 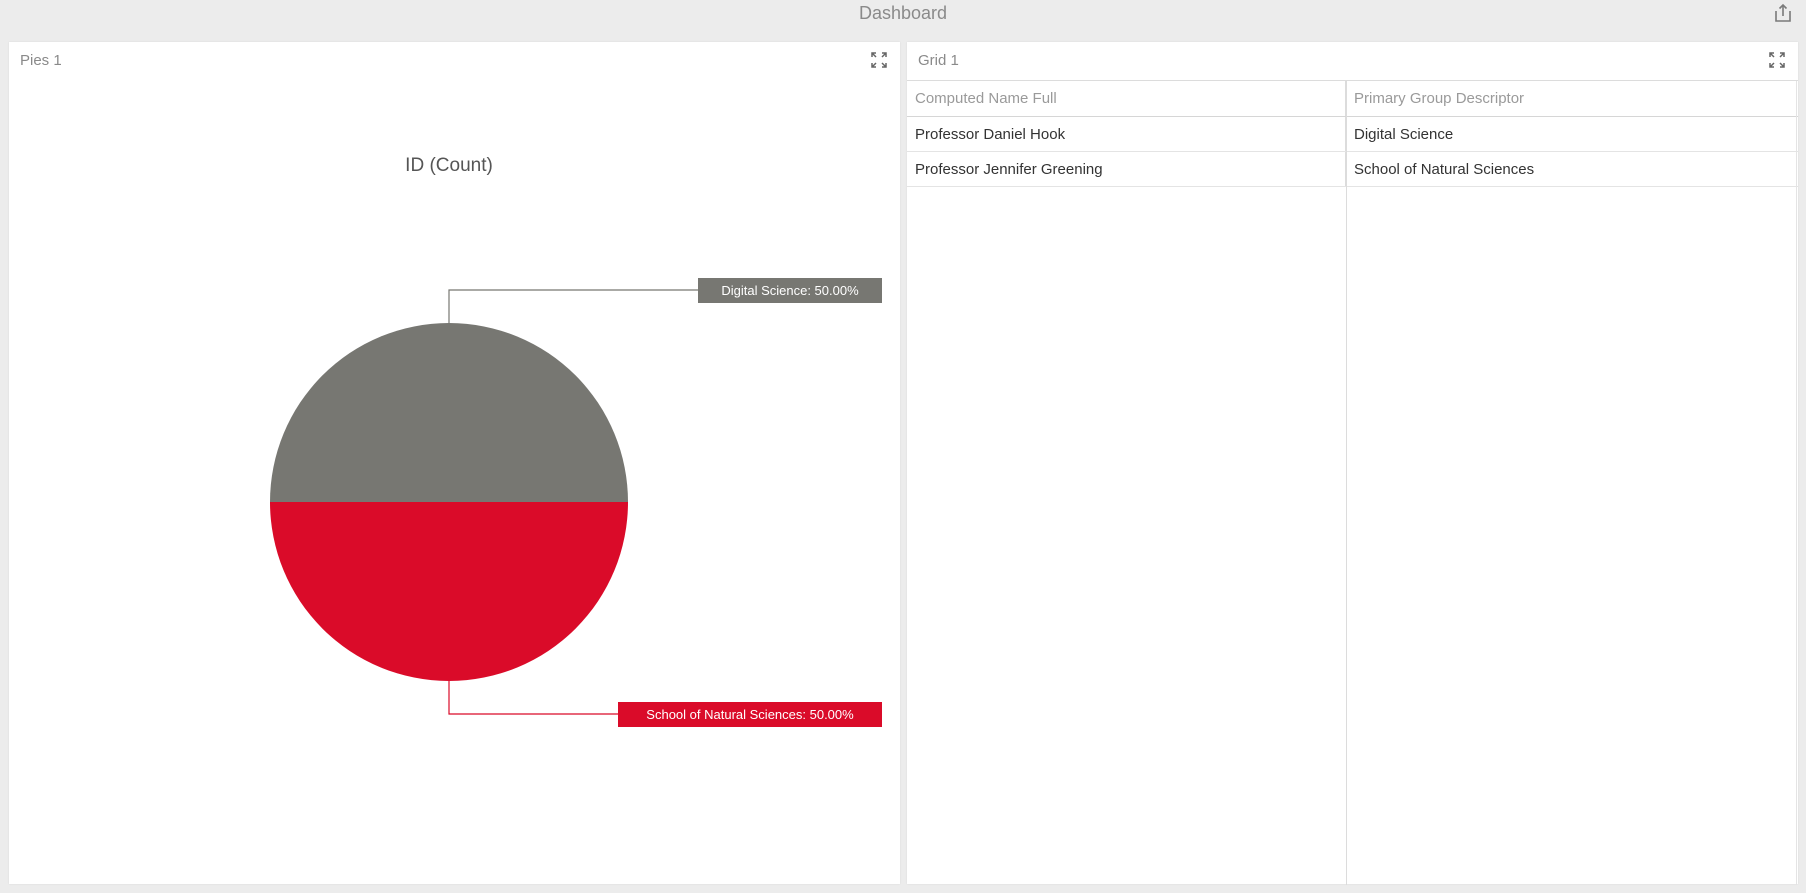 I want to click on dashboard-title: Dashboard, so click(x=903, y=13).